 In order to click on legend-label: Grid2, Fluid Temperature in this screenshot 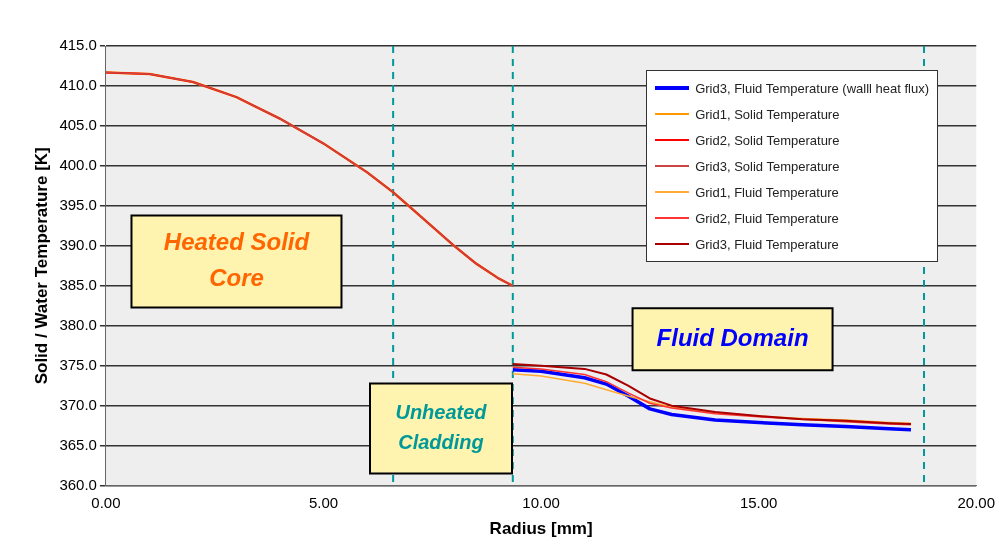, I will do `click(767, 218)`.